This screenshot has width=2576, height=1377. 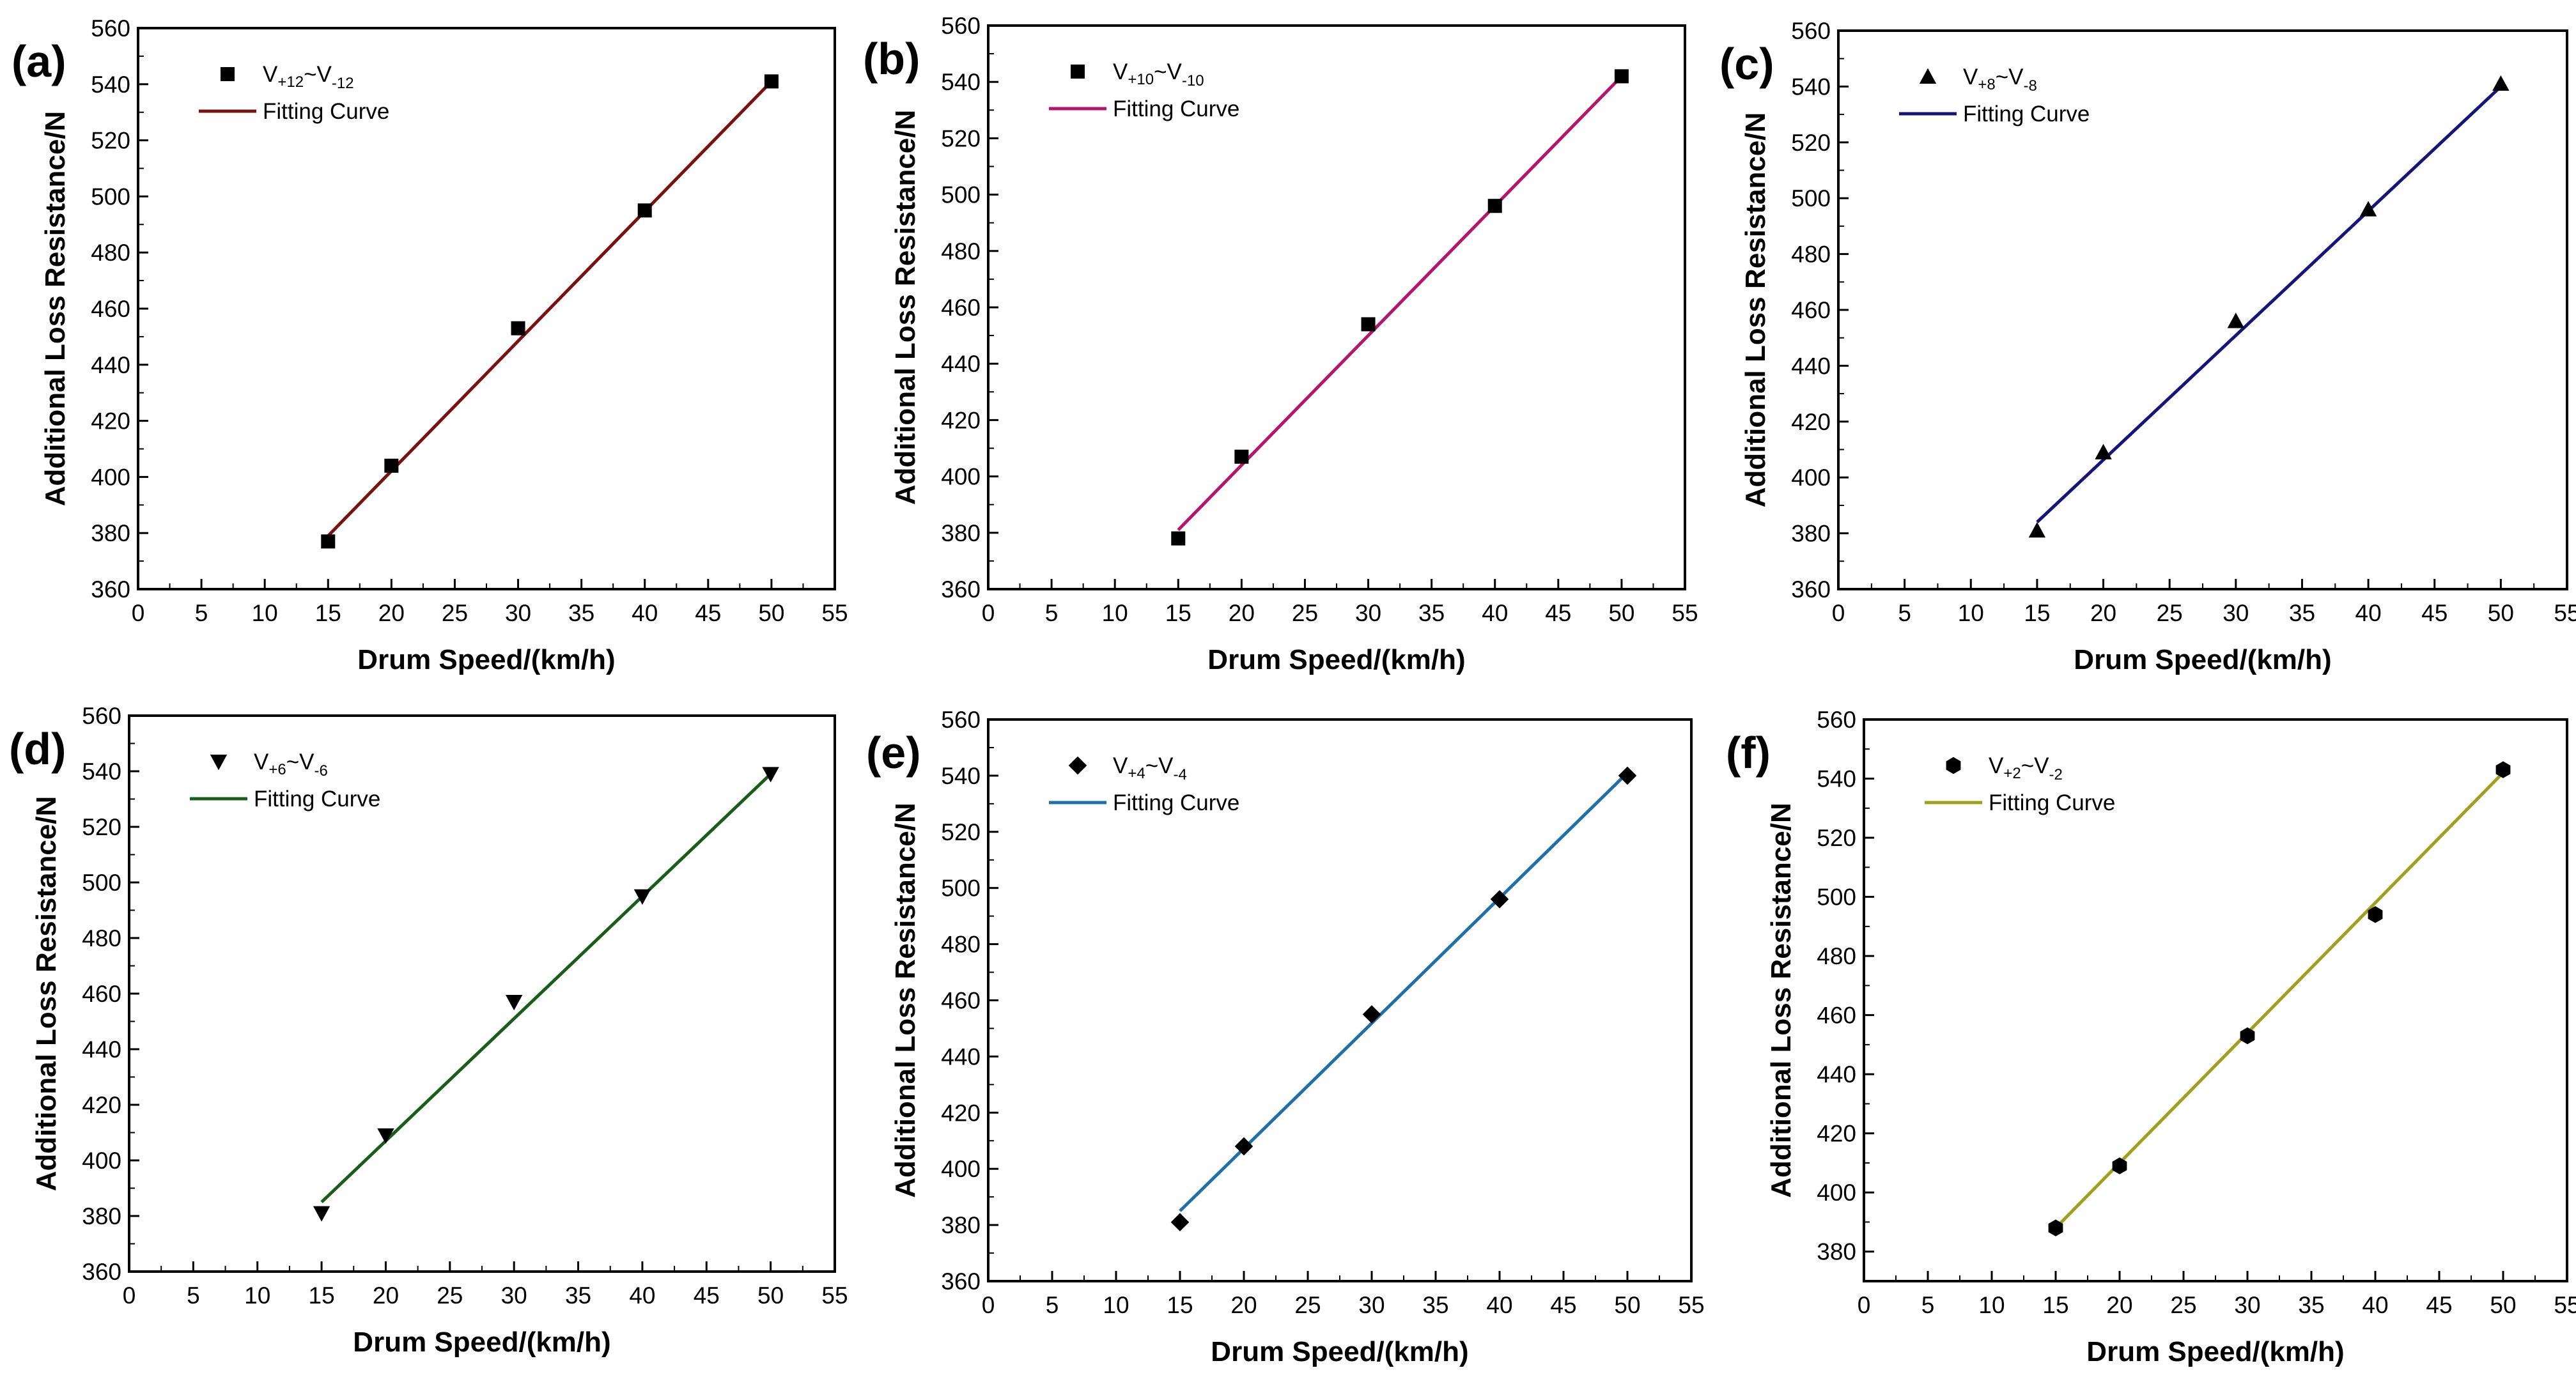 What do you see at coordinates (961, 477) in the screenshot?
I see `y-tick-label: 400` at bounding box center [961, 477].